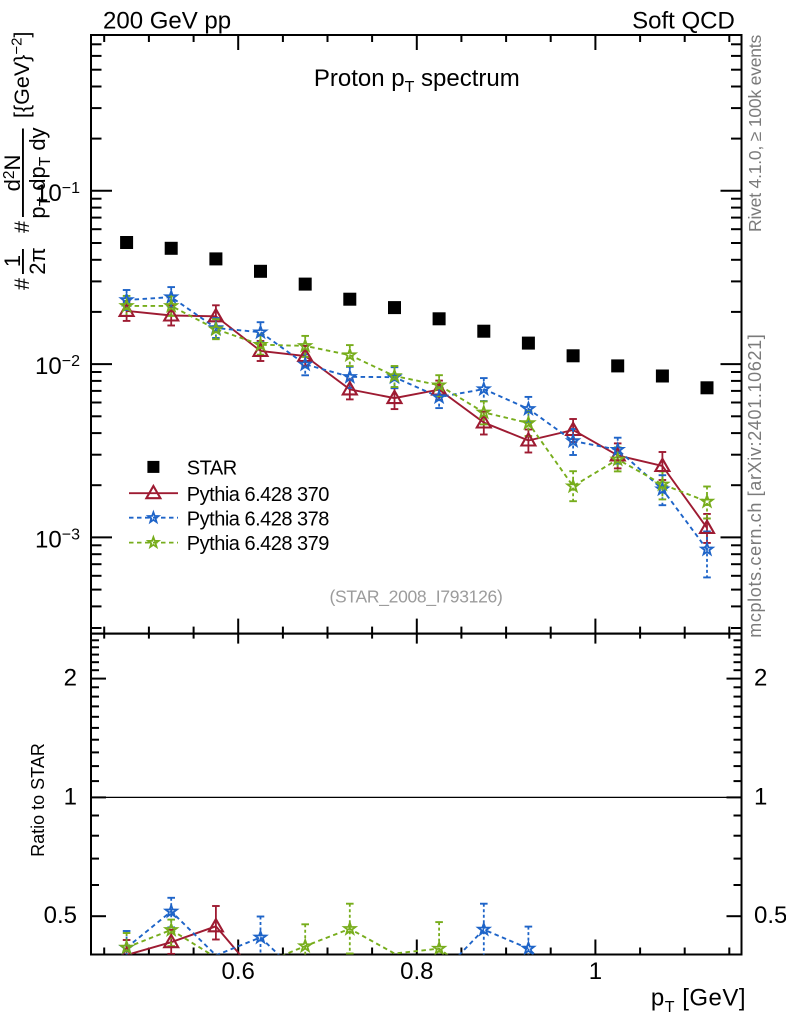 Image resolution: width=786 pixels, height=1024 pixels. What do you see at coordinates (212, 469) in the screenshot?
I see `svg-text: STAR` at bounding box center [212, 469].